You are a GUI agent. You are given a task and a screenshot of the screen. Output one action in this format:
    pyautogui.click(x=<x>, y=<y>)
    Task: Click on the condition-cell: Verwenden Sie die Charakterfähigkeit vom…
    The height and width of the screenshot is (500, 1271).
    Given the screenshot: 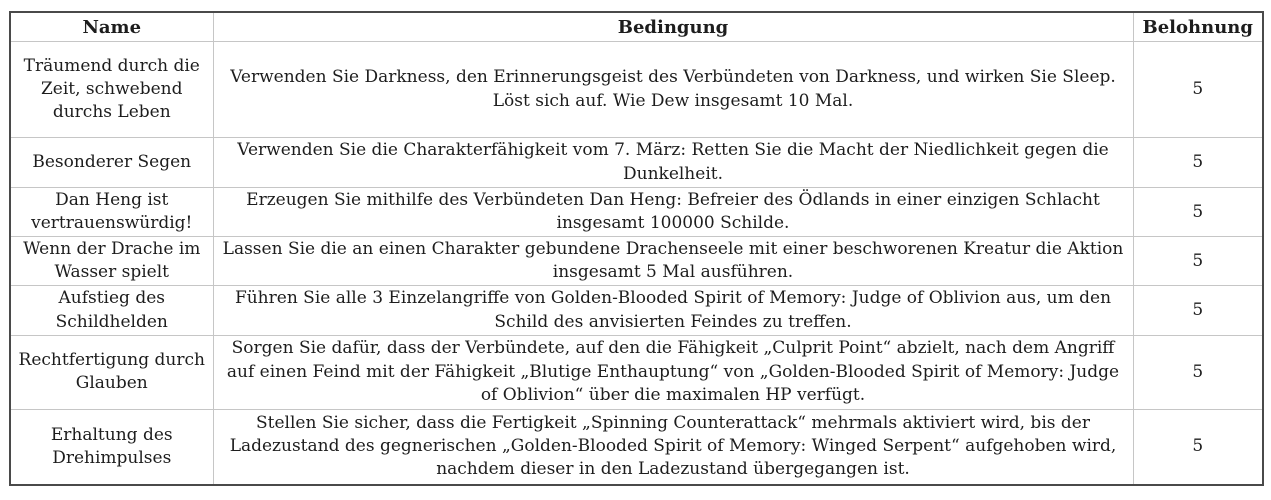 What is the action you would take?
    pyautogui.click(x=673, y=162)
    